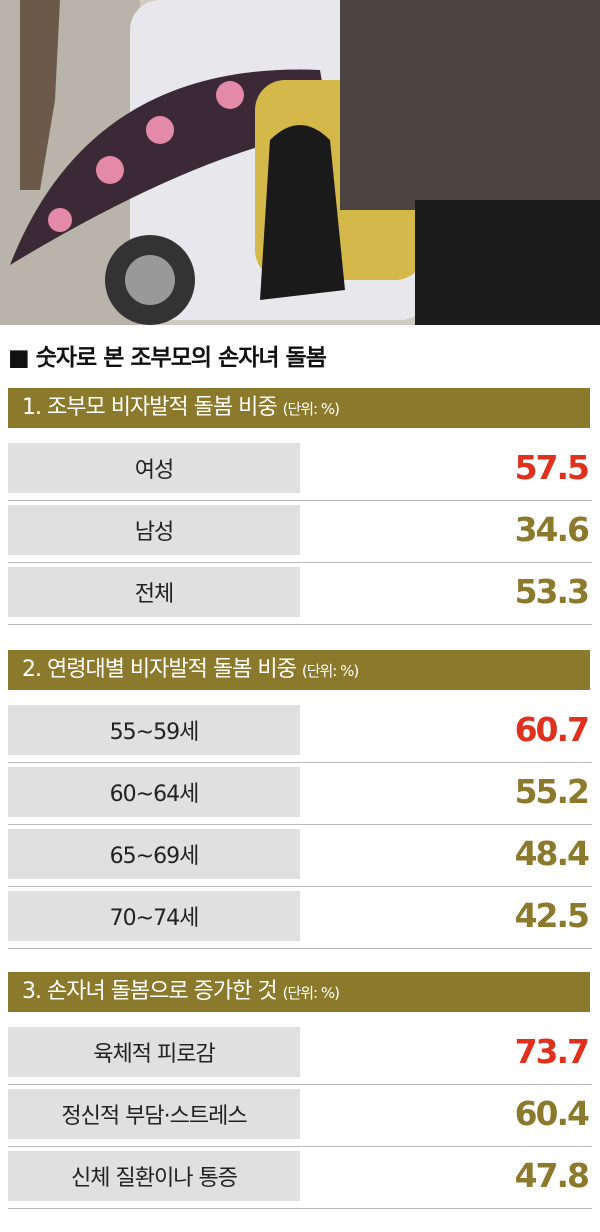  I want to click on section-heading: 2. 연령대별 비자발적 돌봄 비중 (단위: %), so click(299, 670).